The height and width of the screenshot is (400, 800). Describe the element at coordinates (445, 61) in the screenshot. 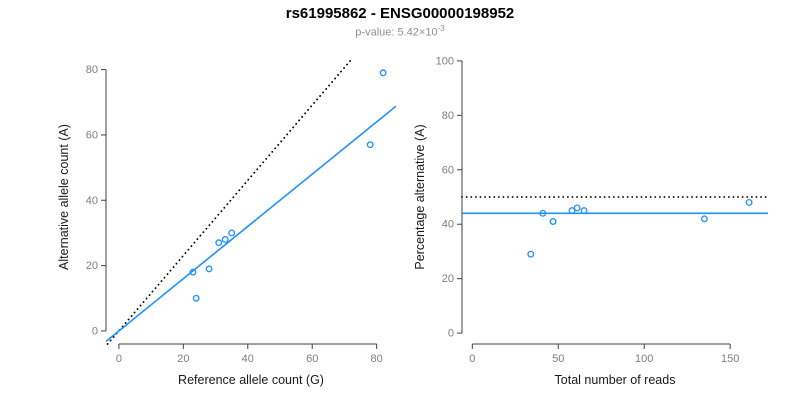

I see `y-tick-label: 100` at that location.